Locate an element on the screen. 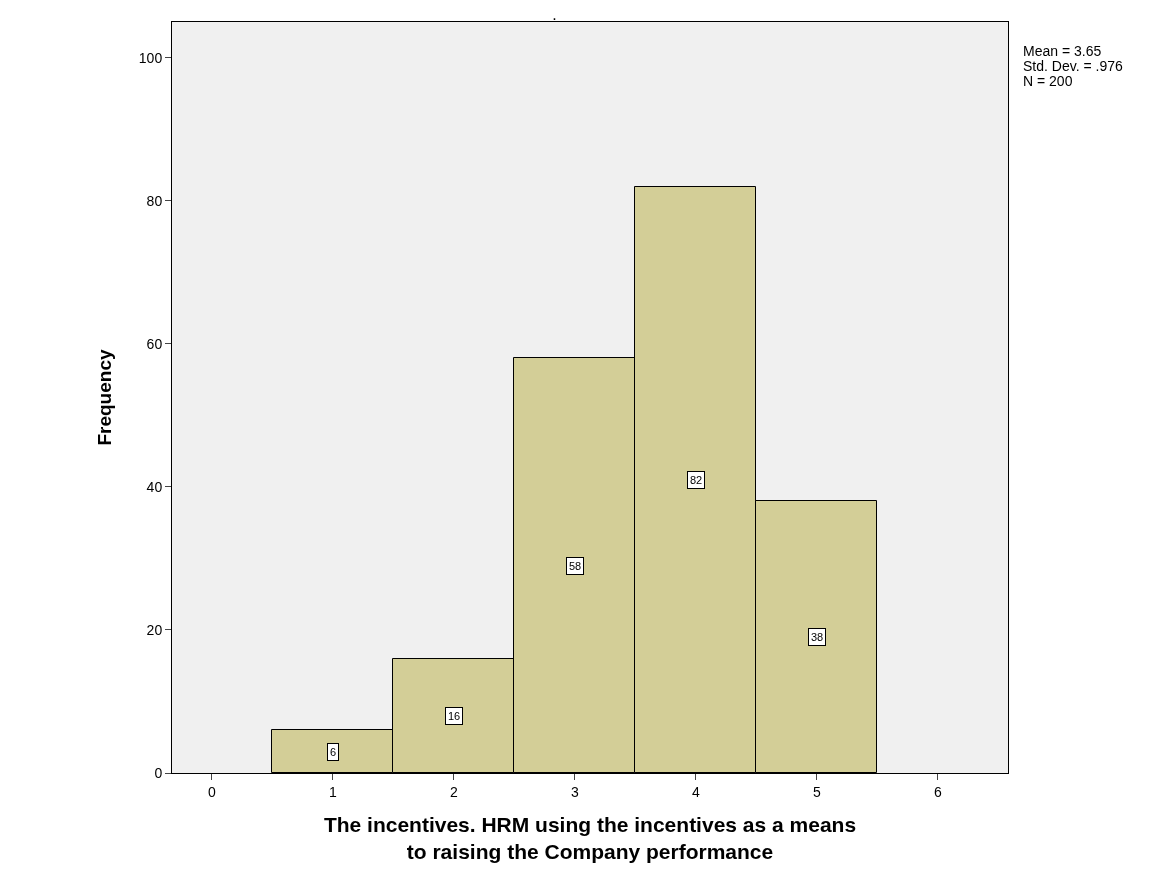 The width and height of the screenshot is (1155, 896). y-tick-label: 40 is located at coordinates (154, 486).